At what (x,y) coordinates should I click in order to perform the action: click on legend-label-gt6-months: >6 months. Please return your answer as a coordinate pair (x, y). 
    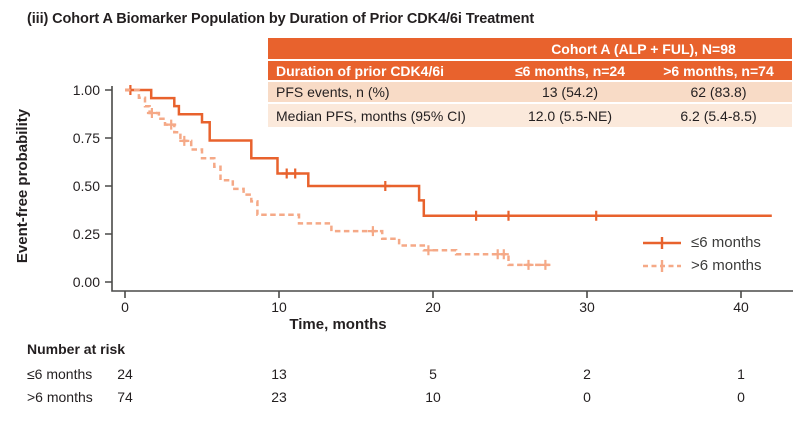
    Looking at the image, I should click on (726, 265).